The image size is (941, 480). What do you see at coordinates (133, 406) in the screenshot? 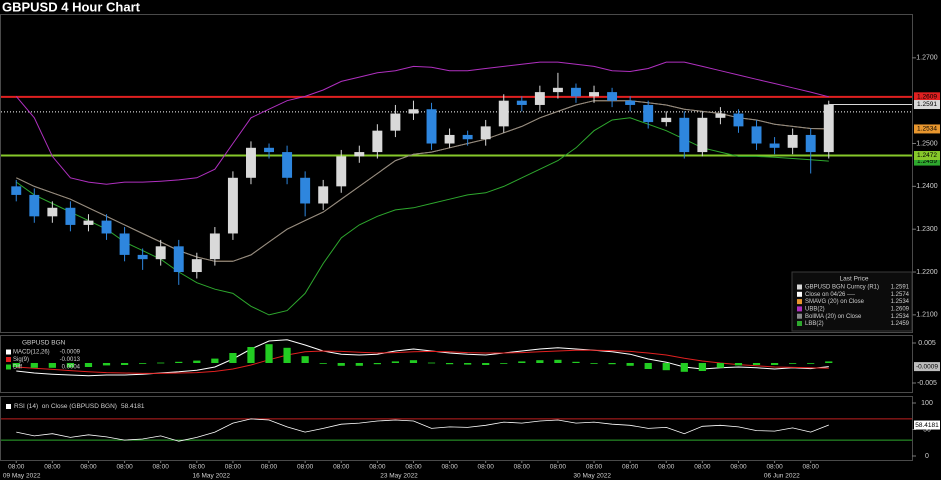
I see `legend-value: 58.4181` at bounding box center [133, 406].